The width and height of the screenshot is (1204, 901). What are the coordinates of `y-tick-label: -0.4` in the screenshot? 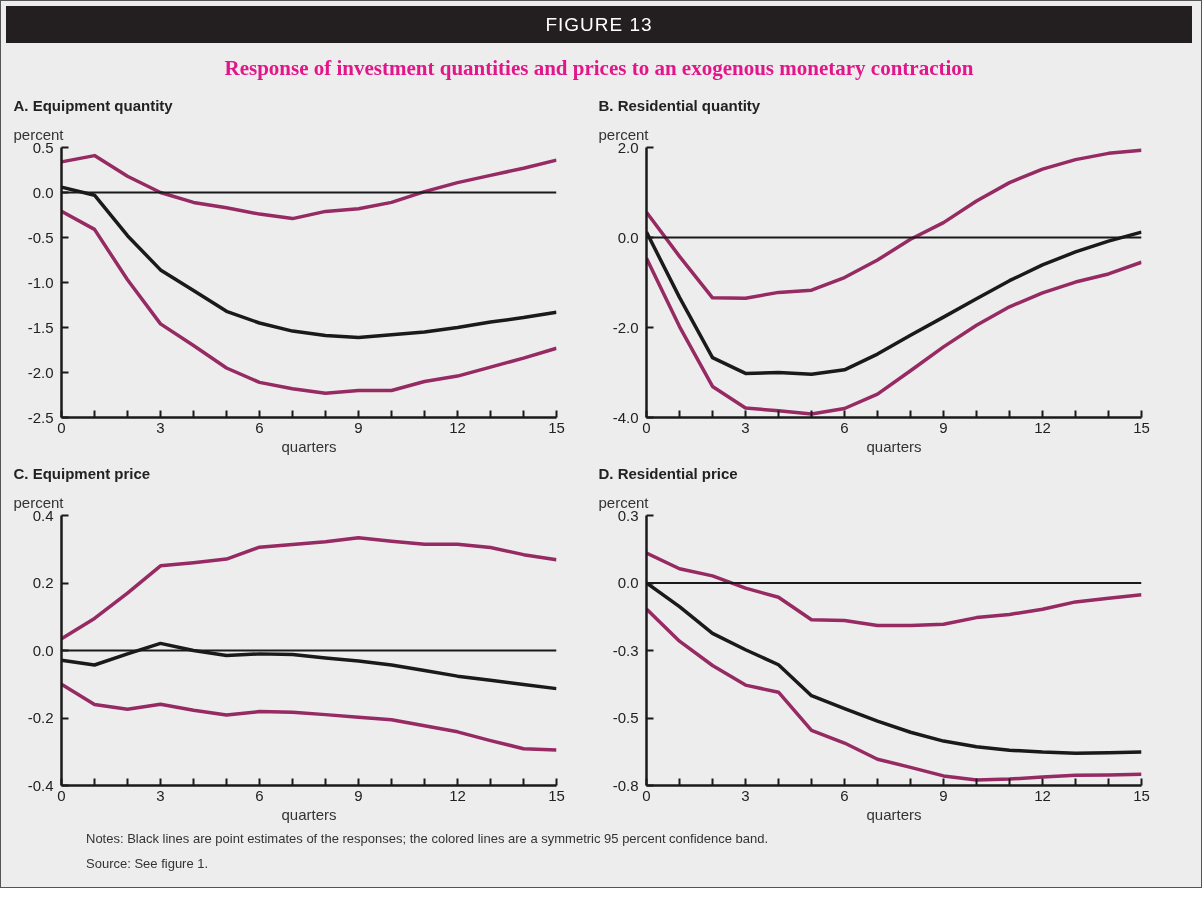 It's located at (40, 785).